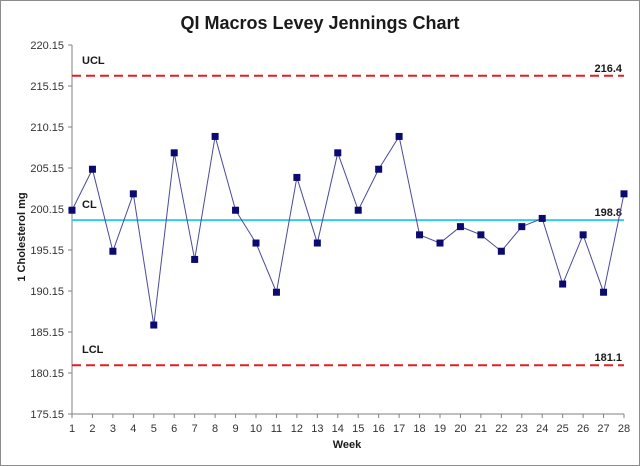 The width and height of the screenshot is (640, 466). What do you see at coordinates (47, 333) in the screenshot?
I see `y-tick-label: 185.15` at bounding box center [47, 333].